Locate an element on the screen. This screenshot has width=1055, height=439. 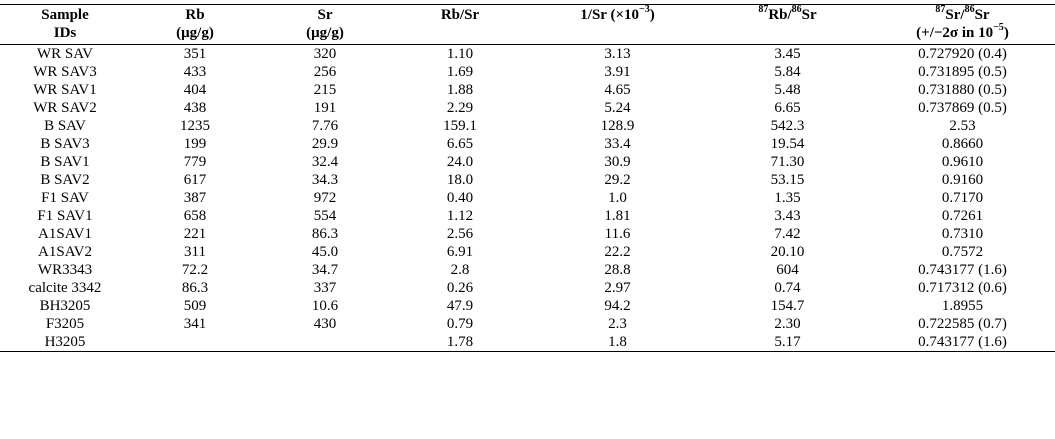
cell-rb87-sr86: 604 is located at coordinates (787, 270).